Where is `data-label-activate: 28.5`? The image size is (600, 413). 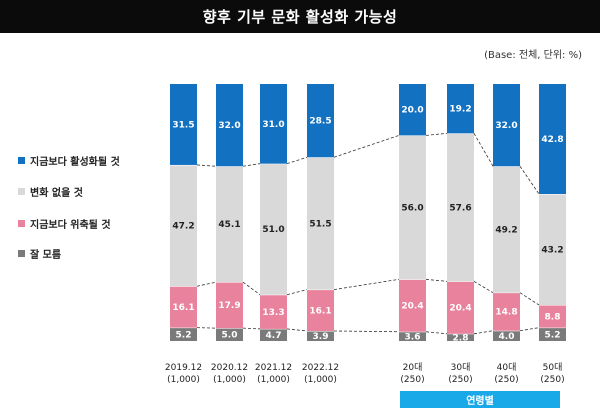
data-label-activate: 28.5 is located at coordinates (320, 122).